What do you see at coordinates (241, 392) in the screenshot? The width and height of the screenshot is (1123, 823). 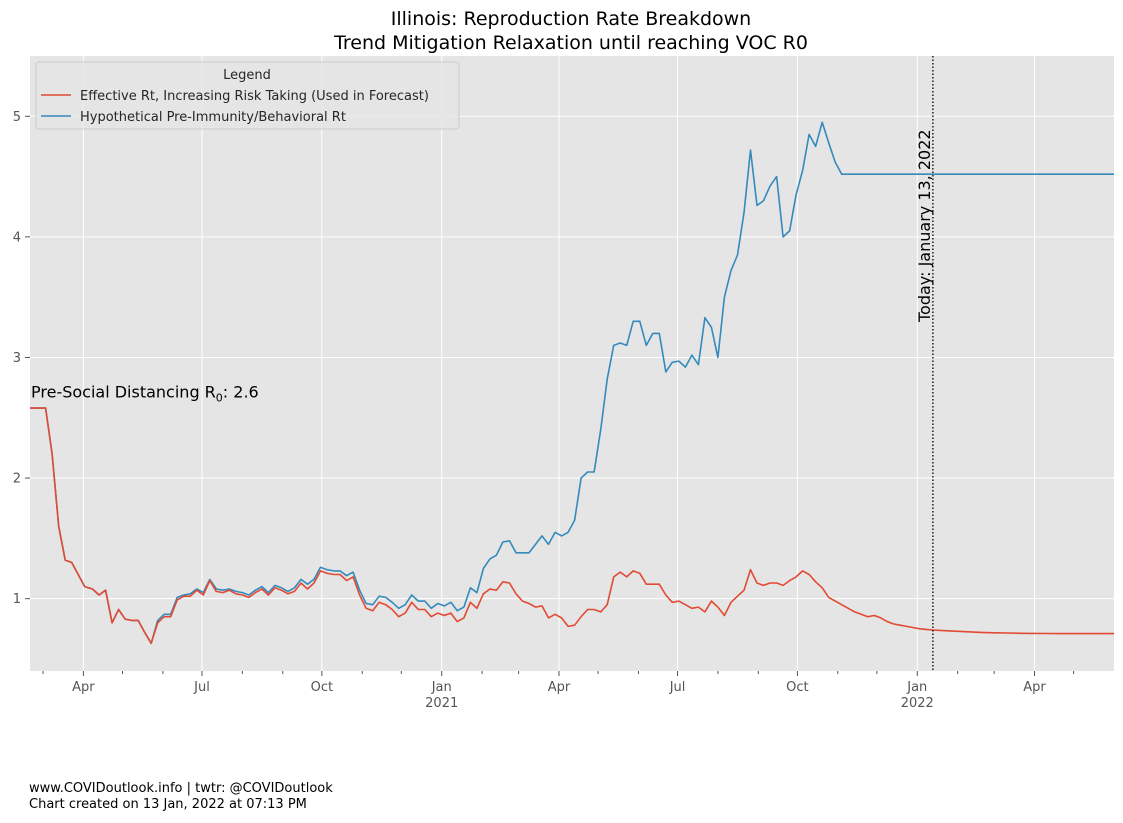 I see `r0-annotation-value: : 2.6` at bounding box center [241, 392].